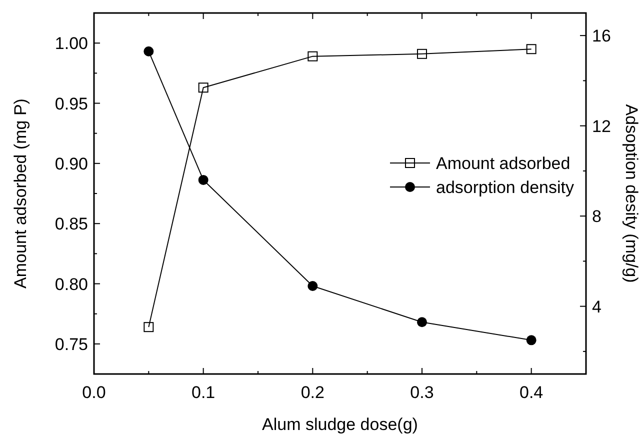  I want to click on y-tick-label: 0.85, so click(71, 224).